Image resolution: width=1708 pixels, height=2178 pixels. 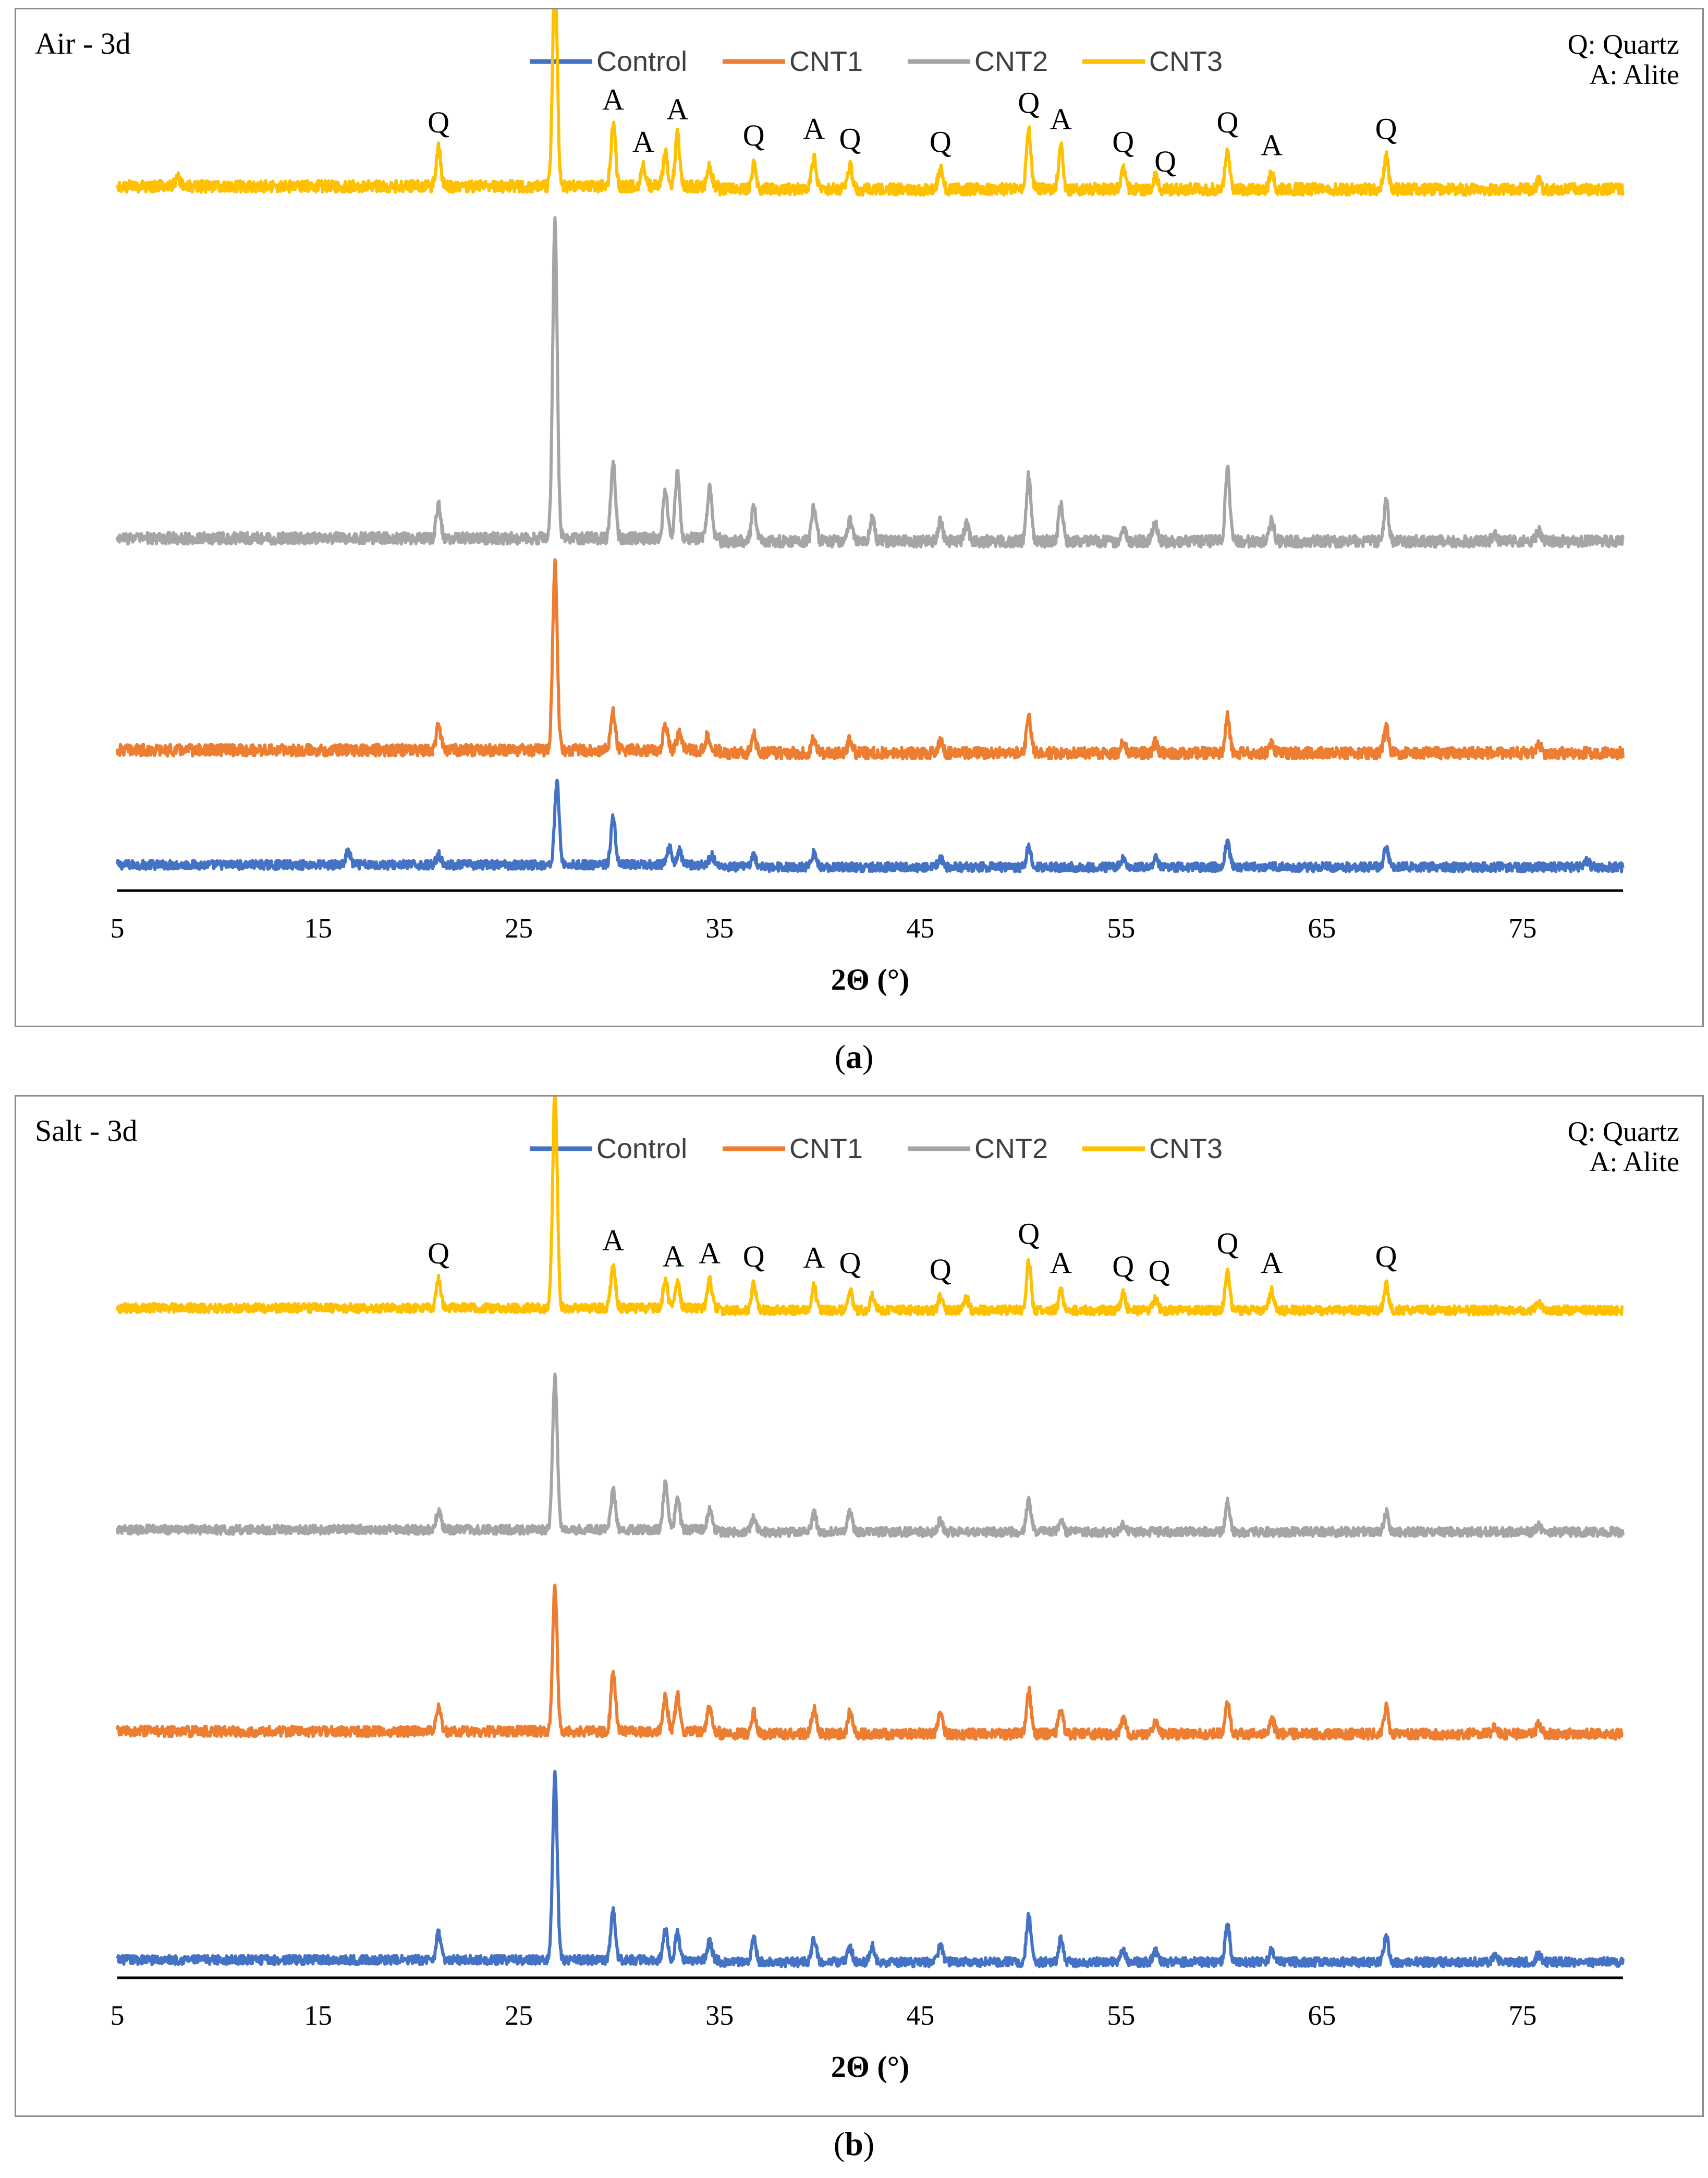 I want to click on caption-letter: a, so click(x=854, y=1056).